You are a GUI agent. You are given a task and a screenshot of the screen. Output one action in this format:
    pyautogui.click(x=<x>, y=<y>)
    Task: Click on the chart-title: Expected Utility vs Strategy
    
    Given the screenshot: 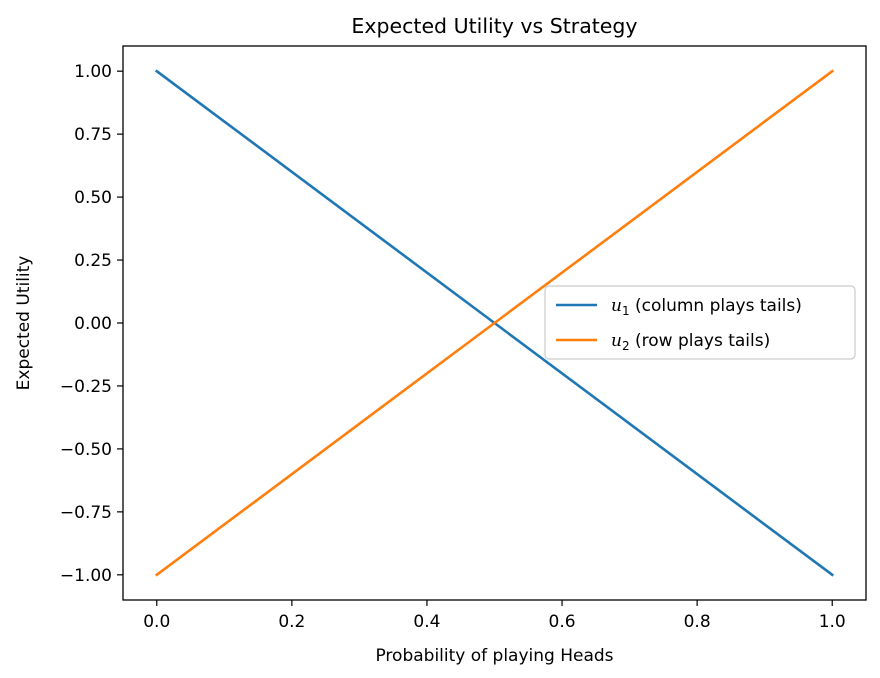 What is the action you would take?
    pyautogui.click(x=494, y=26)
    